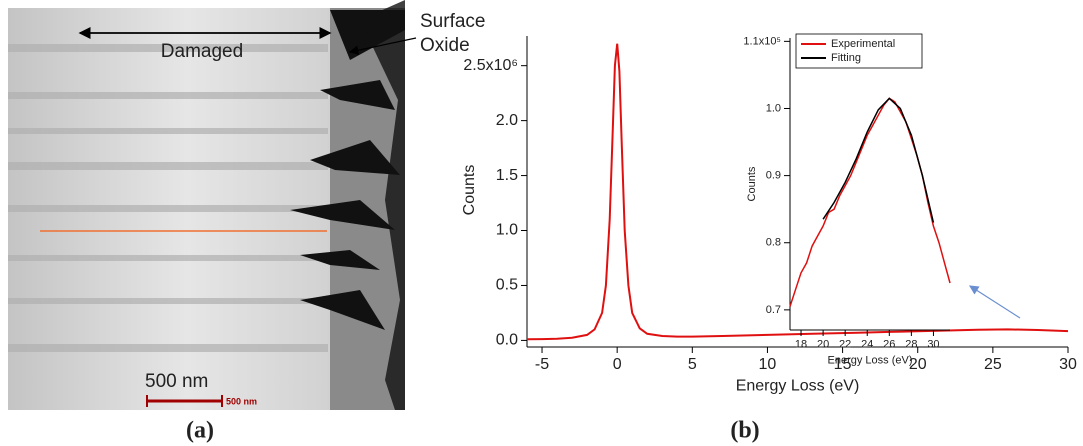 This screenshot has width=1083, height=446. Describe the element at coordinates (445, 45) in the screenshot. I see `oxide-label: Oxide` at that location.